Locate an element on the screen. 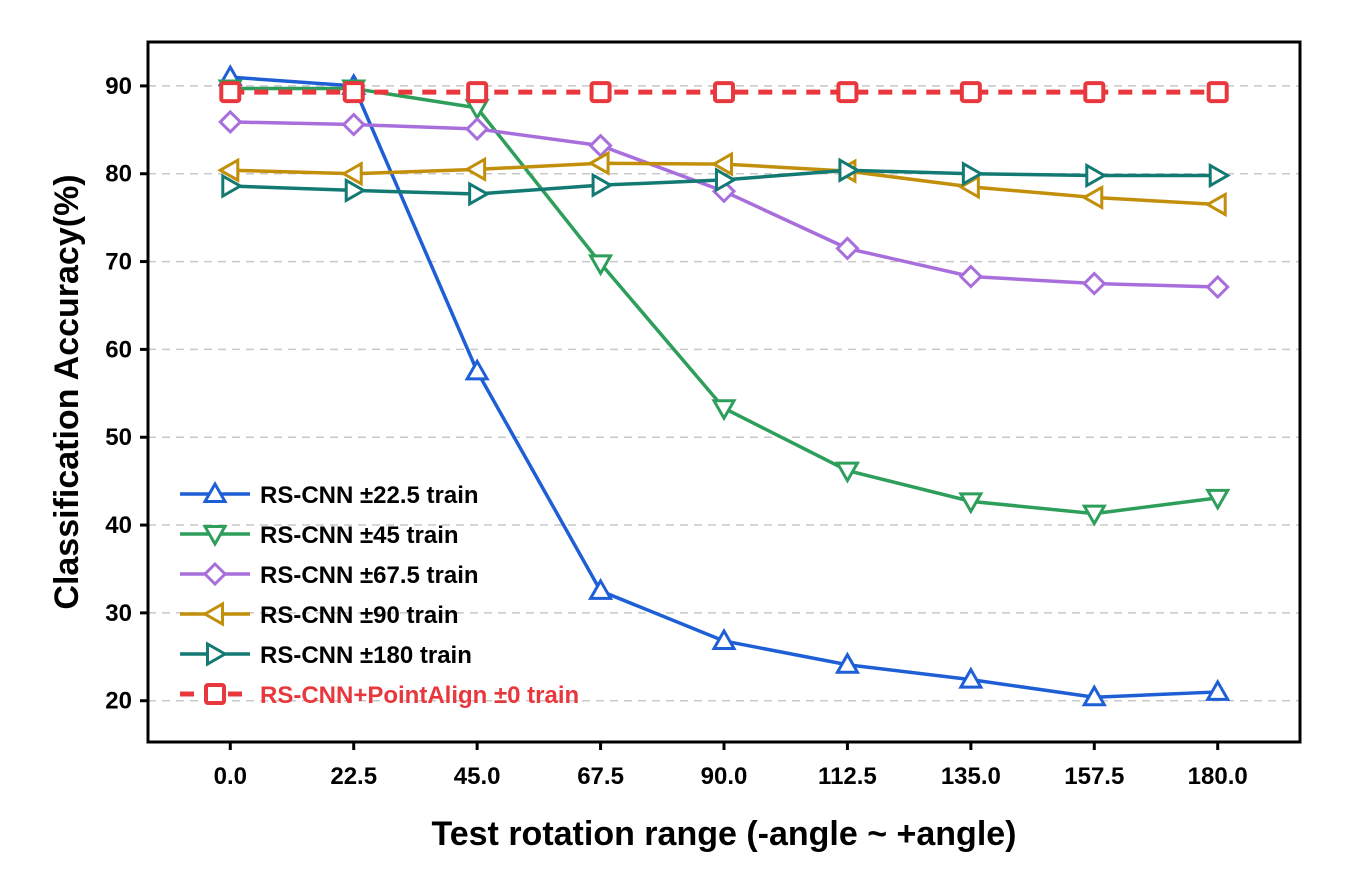 The height and width of the screenshot is (890, 1360). legend-item: RS-CNN ±67.5 train is located at coordinates (329, 575).